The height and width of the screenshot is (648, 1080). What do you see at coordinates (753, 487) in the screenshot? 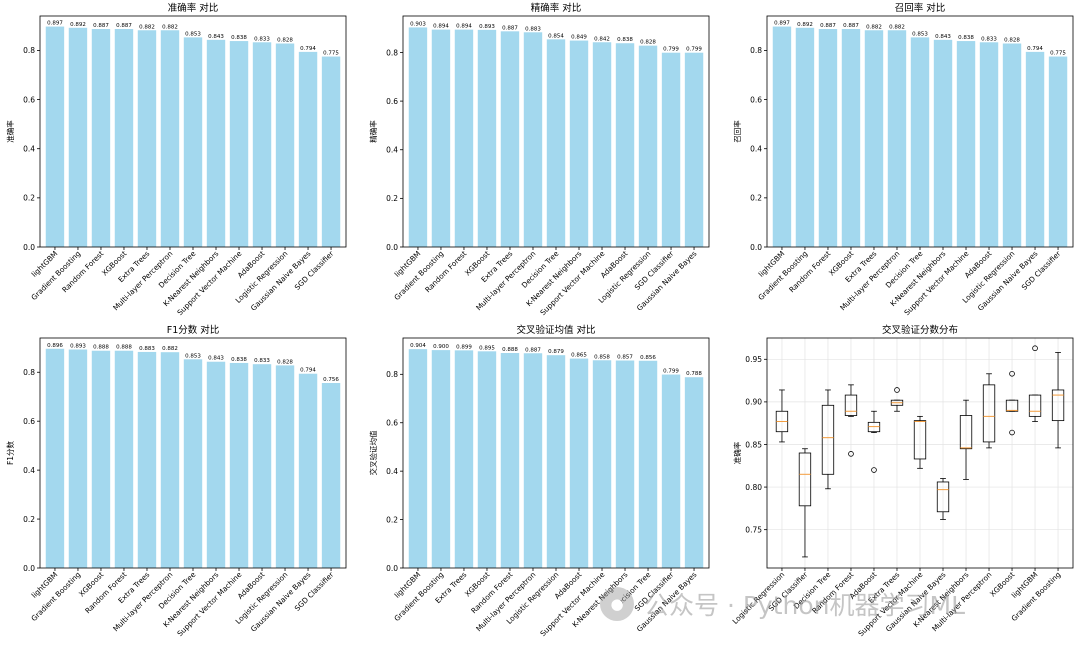
I see `y-tick-label: 0.80` at bounding box center [753, 487].